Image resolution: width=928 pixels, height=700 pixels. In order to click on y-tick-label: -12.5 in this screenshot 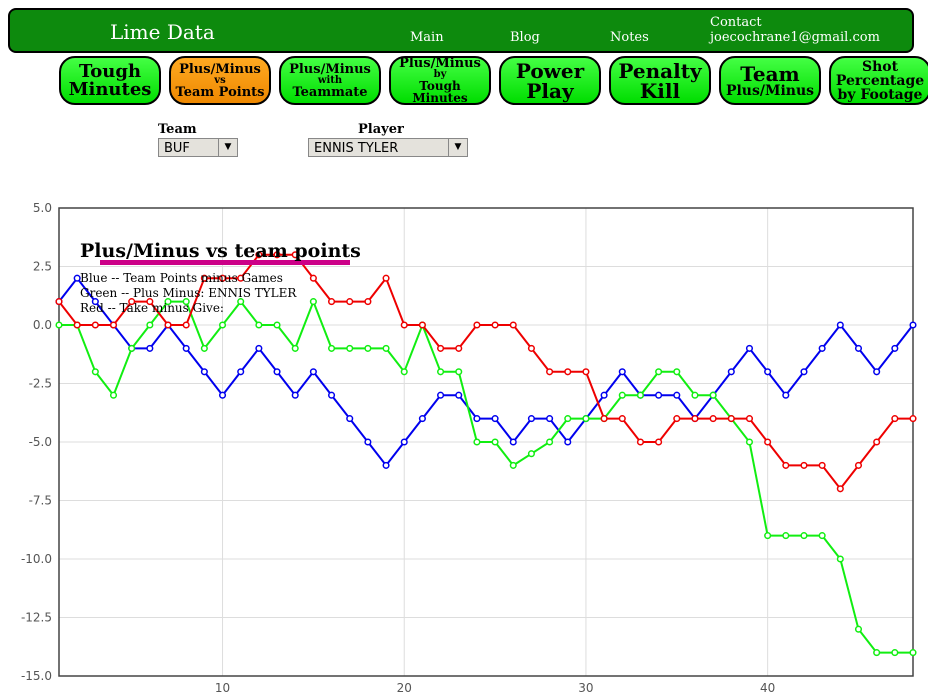, I will do `click(36, 618)`.